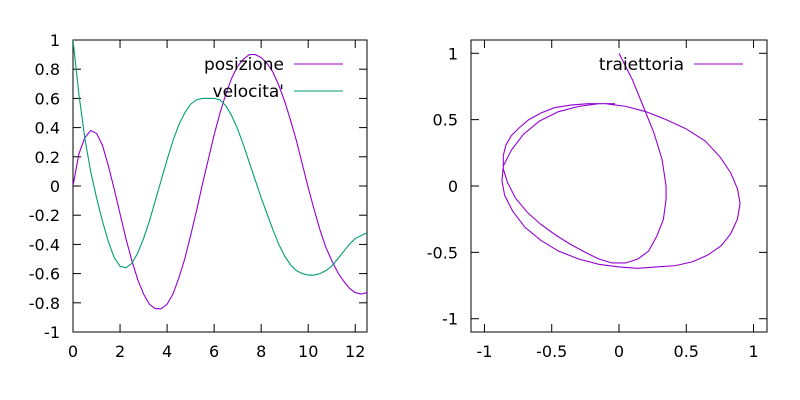  I want to click on y-tick-label: -0.4, so click(44, 244).